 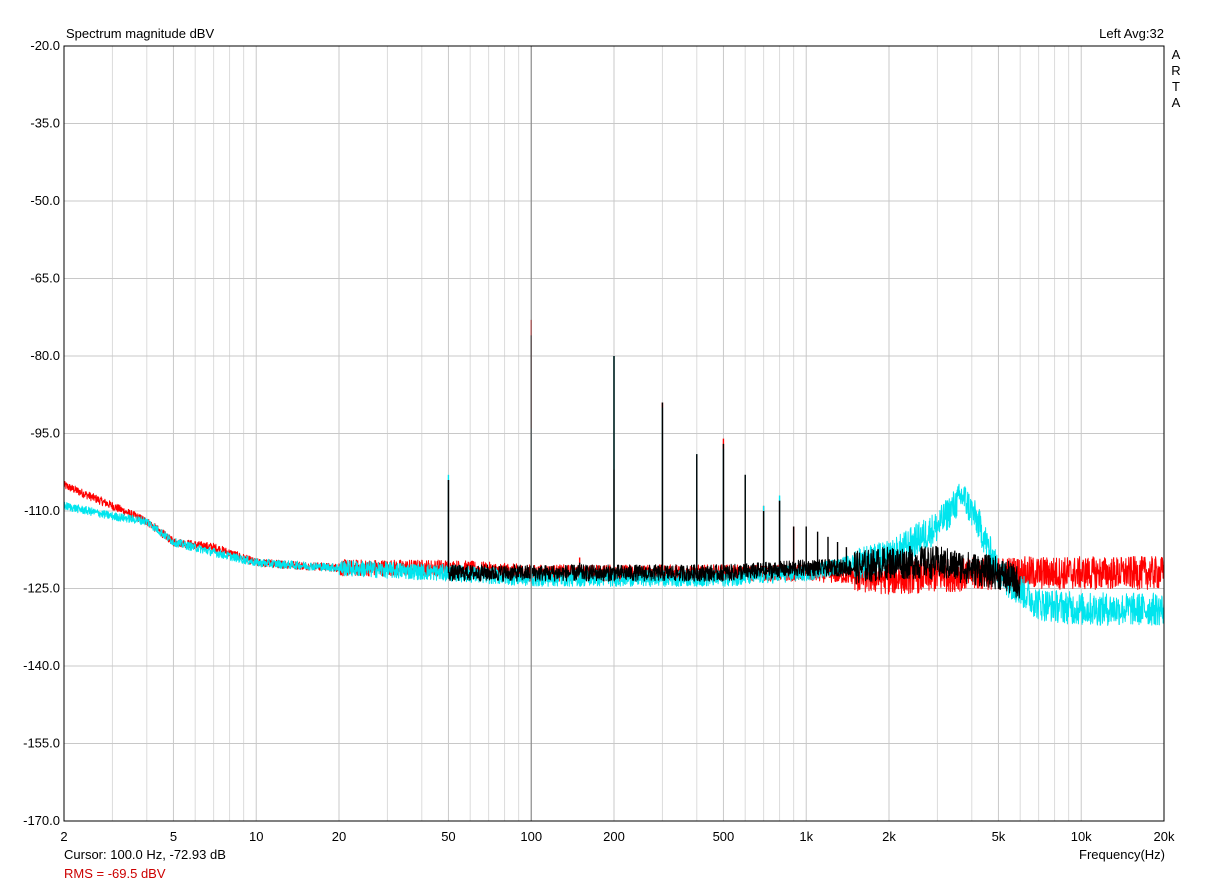 What do you see at coordinates (45, 45) in the screenshot?
I see `y-tick-label: -20.0` at bounding box center [45, 45].